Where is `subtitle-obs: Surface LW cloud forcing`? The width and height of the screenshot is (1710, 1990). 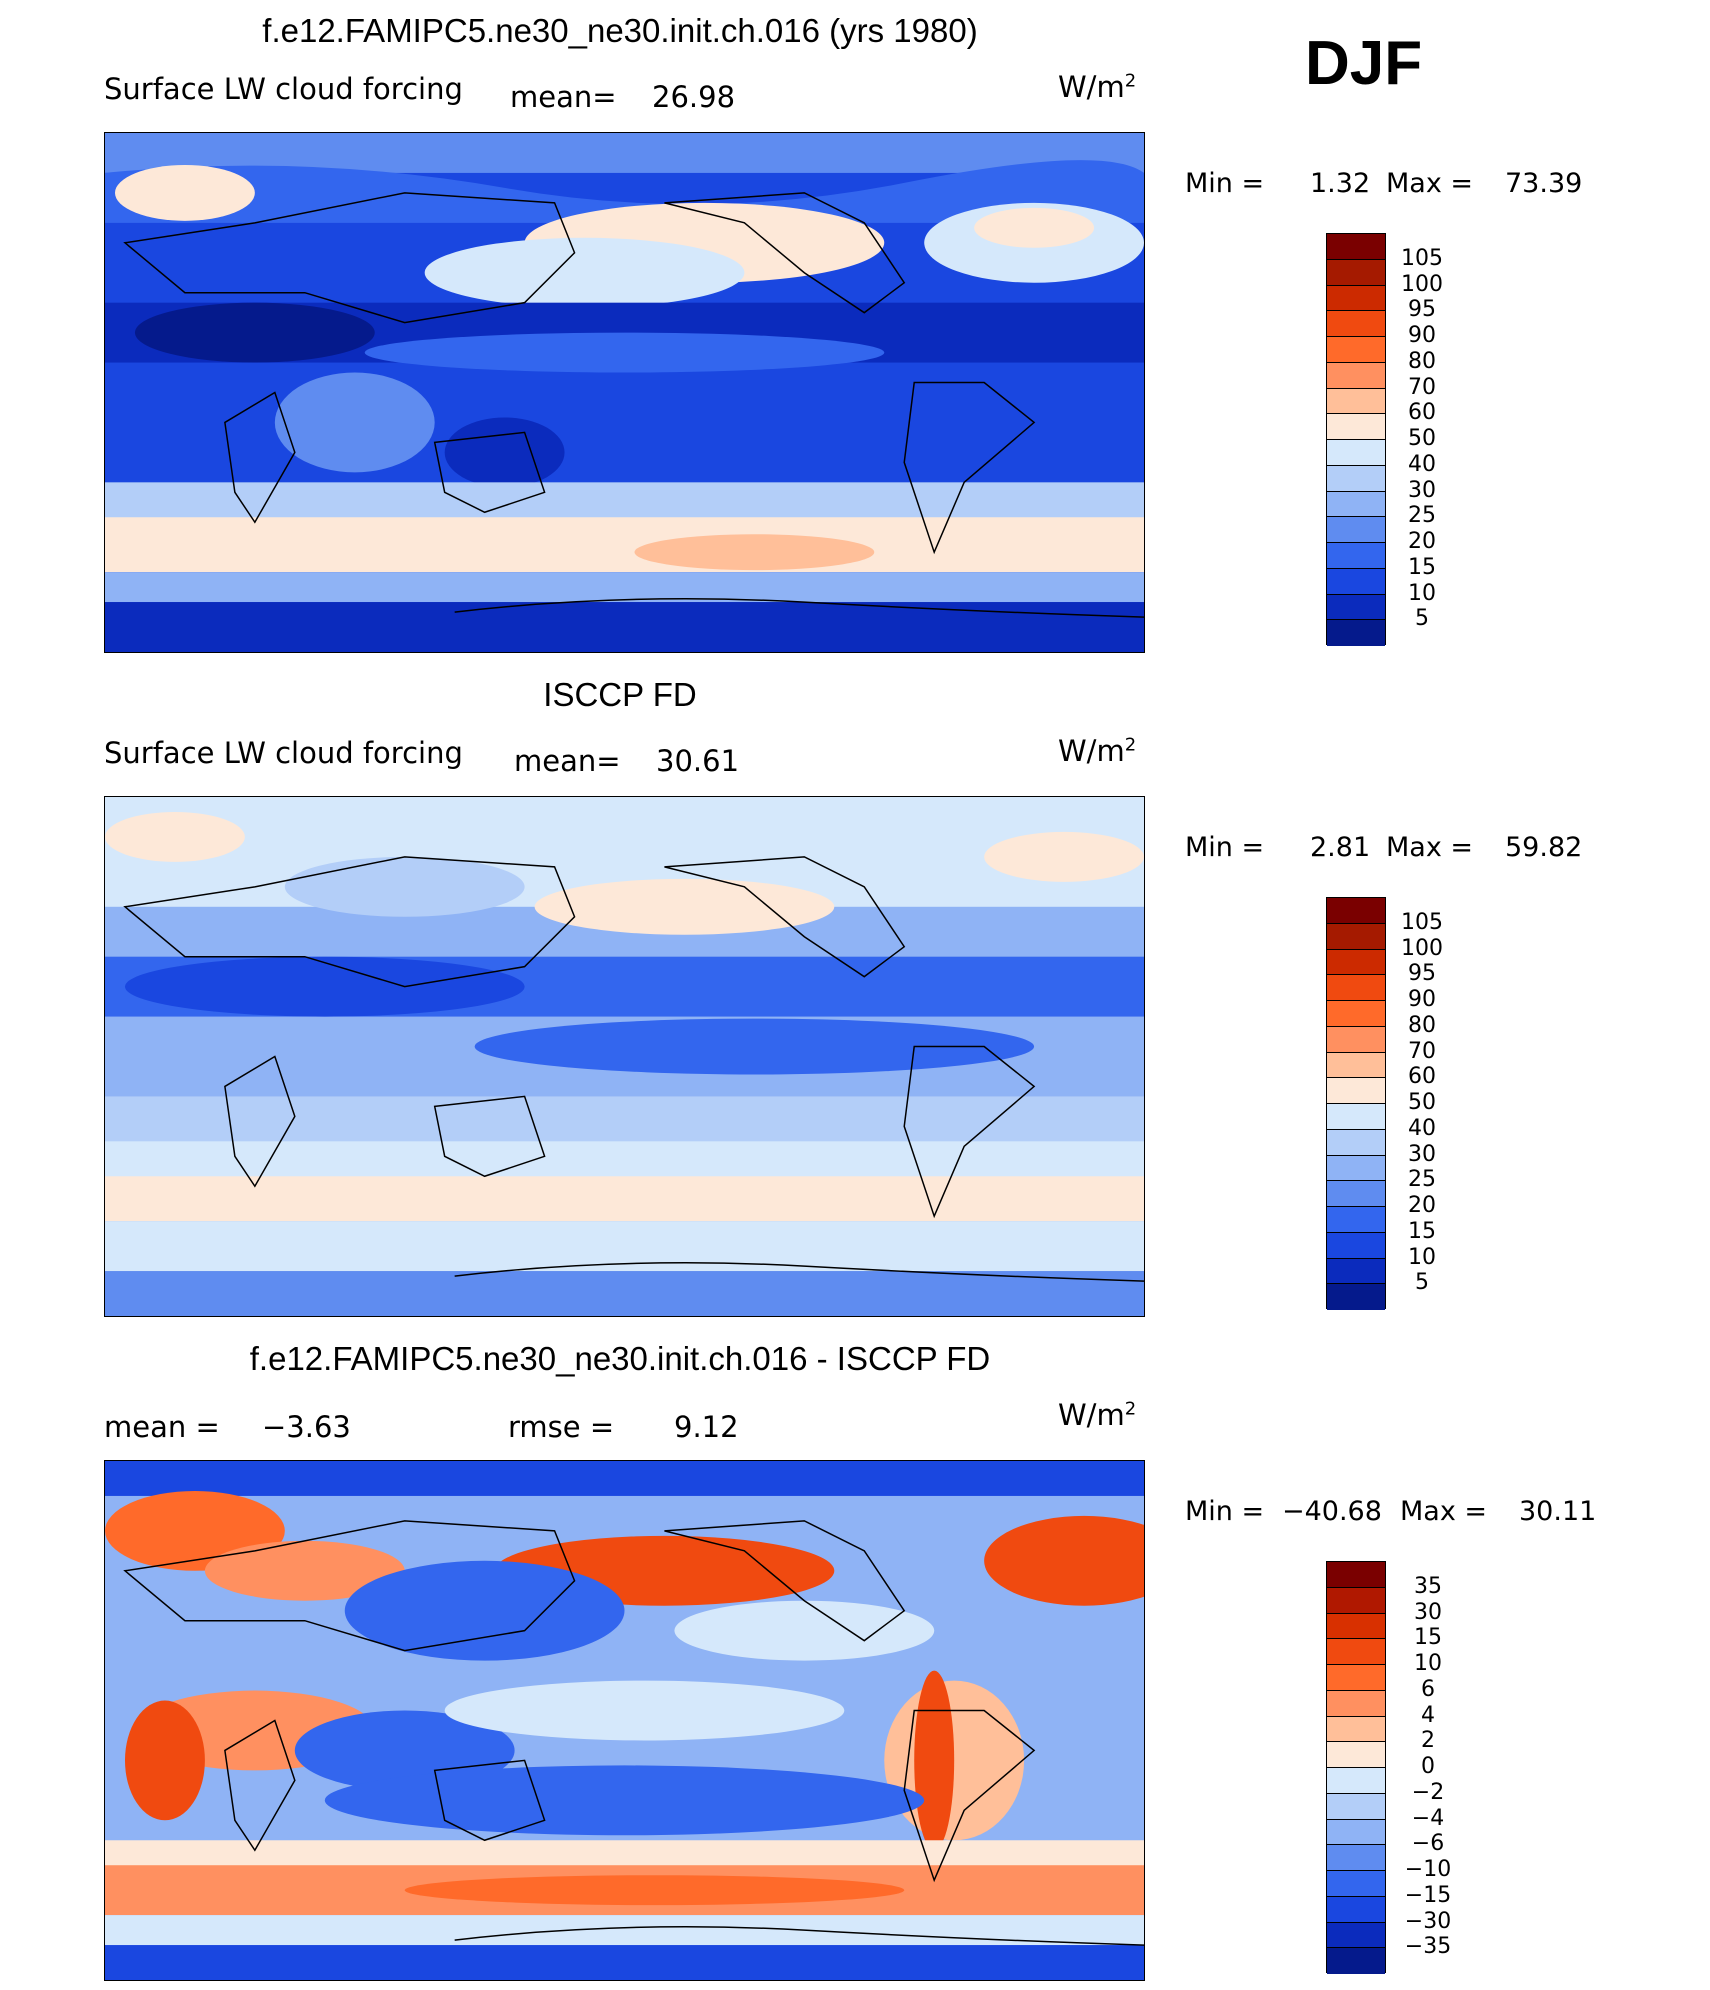
subtitle-obs: Surface LW cloud forcing is located at coordinates (283, 753).